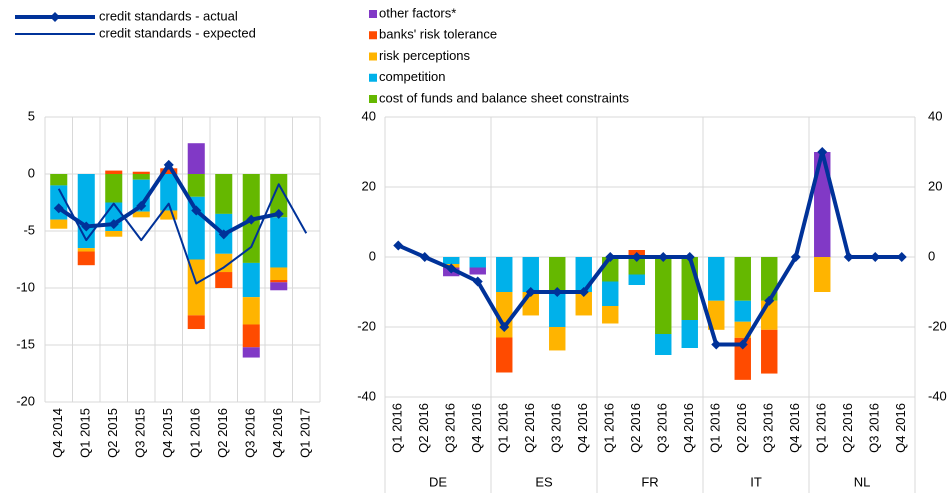  What do you see at coordinates (369, 115) in the screenshot?
I see `y-tick-label: 40` at bounding box center [369, 115].